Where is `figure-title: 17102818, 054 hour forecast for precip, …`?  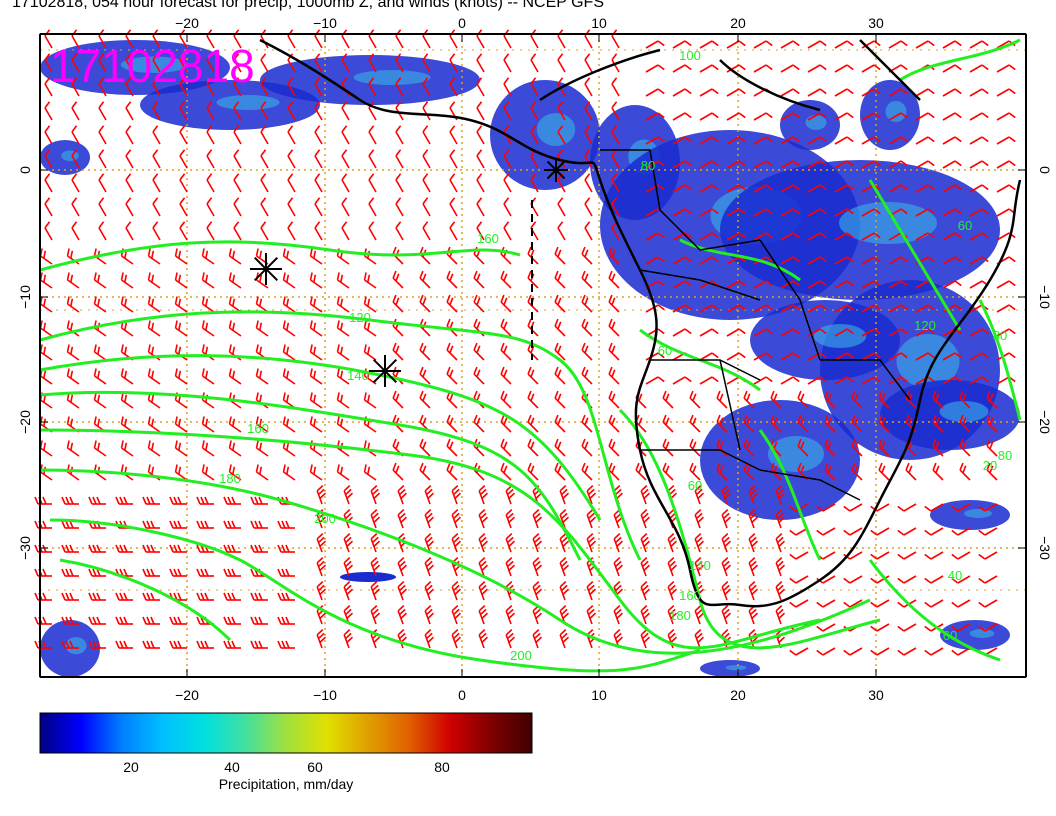
figure-title: 17102818, 054 hour forecast for precip, … is located at coordinates (308, 5).